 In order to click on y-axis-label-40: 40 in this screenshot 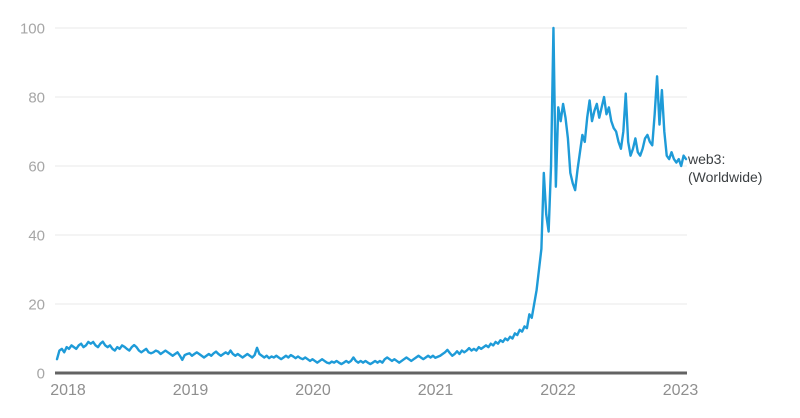, I will do `click(36, 236)`.